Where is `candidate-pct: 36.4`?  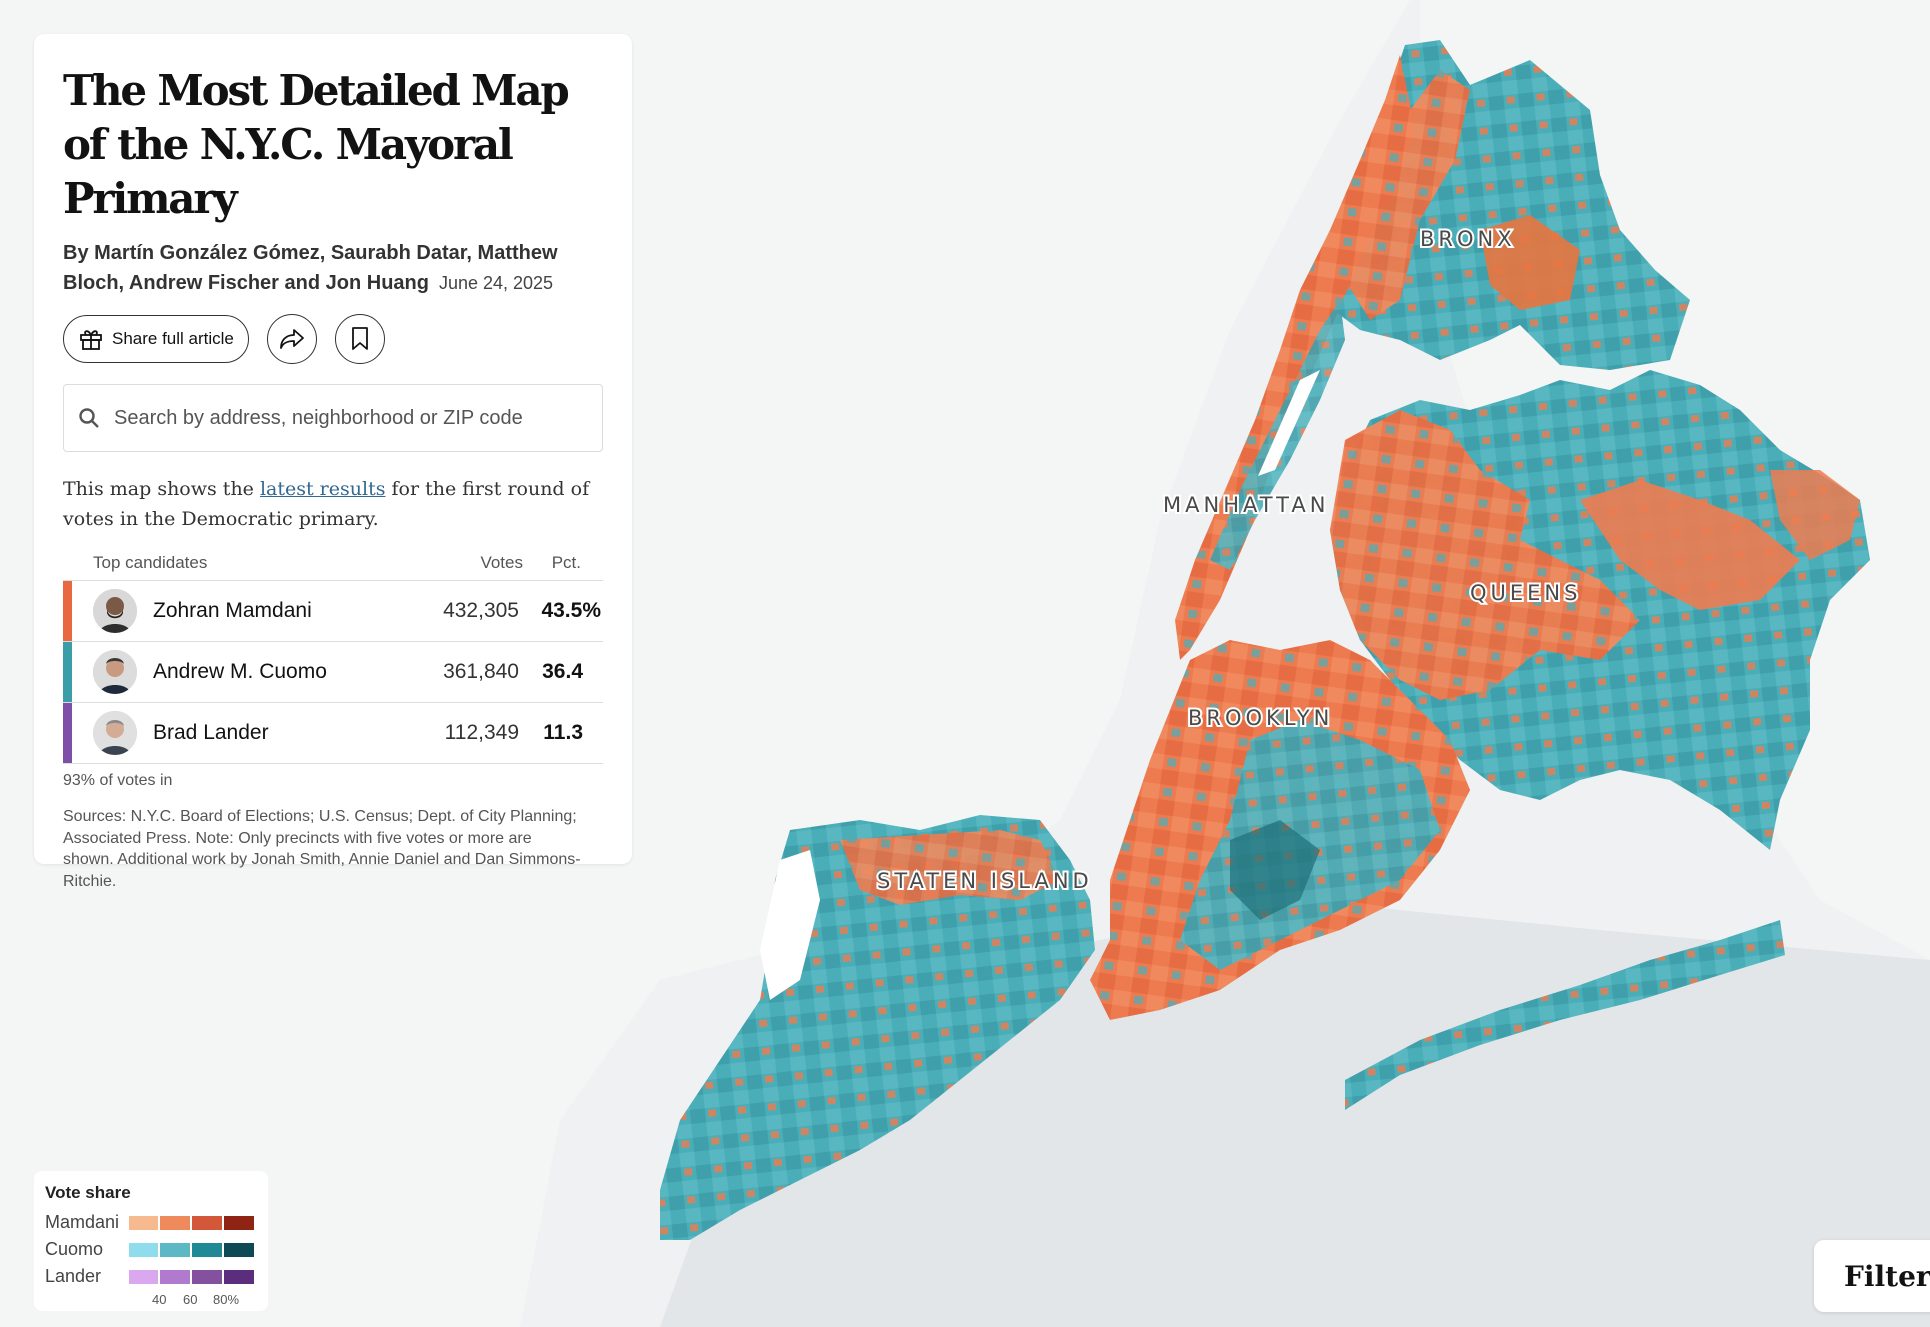
candidate-pct: 36.4 is located at coordinates (562, 671).